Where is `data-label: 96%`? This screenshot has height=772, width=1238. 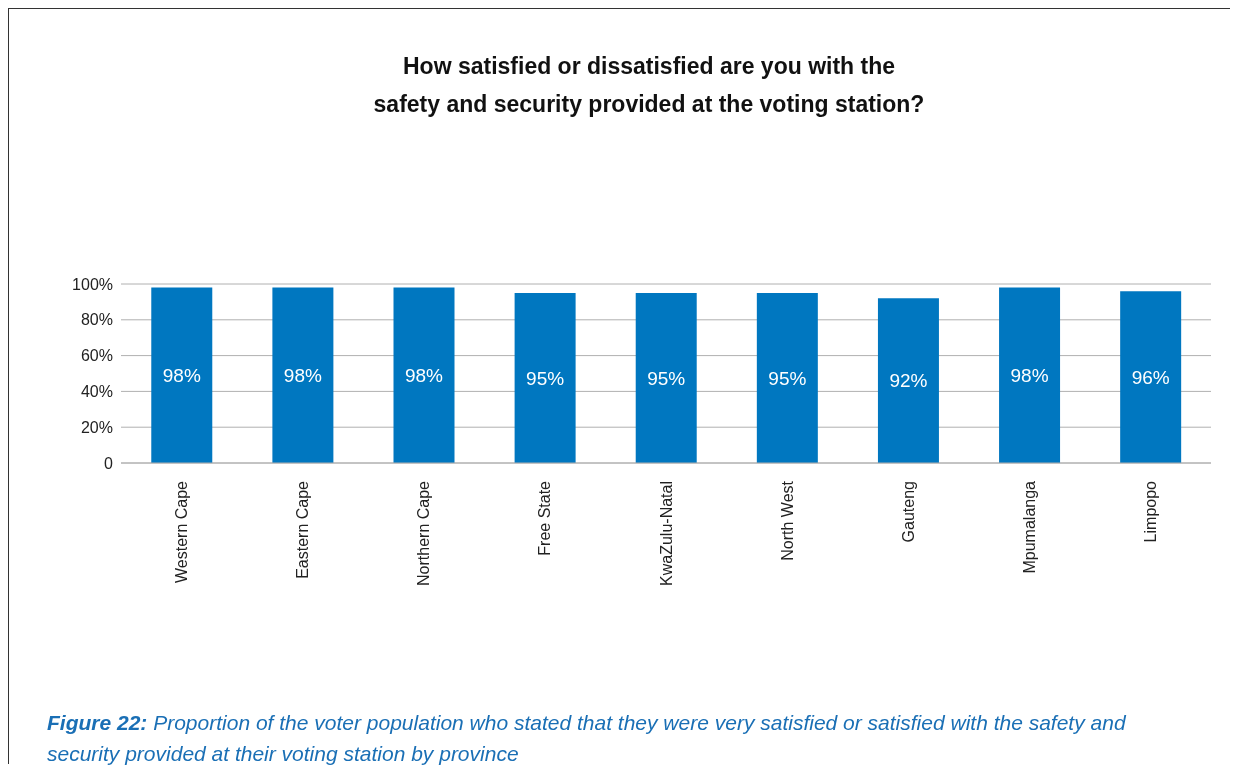 data-label: 96% is located at coordinates (1150, 377).